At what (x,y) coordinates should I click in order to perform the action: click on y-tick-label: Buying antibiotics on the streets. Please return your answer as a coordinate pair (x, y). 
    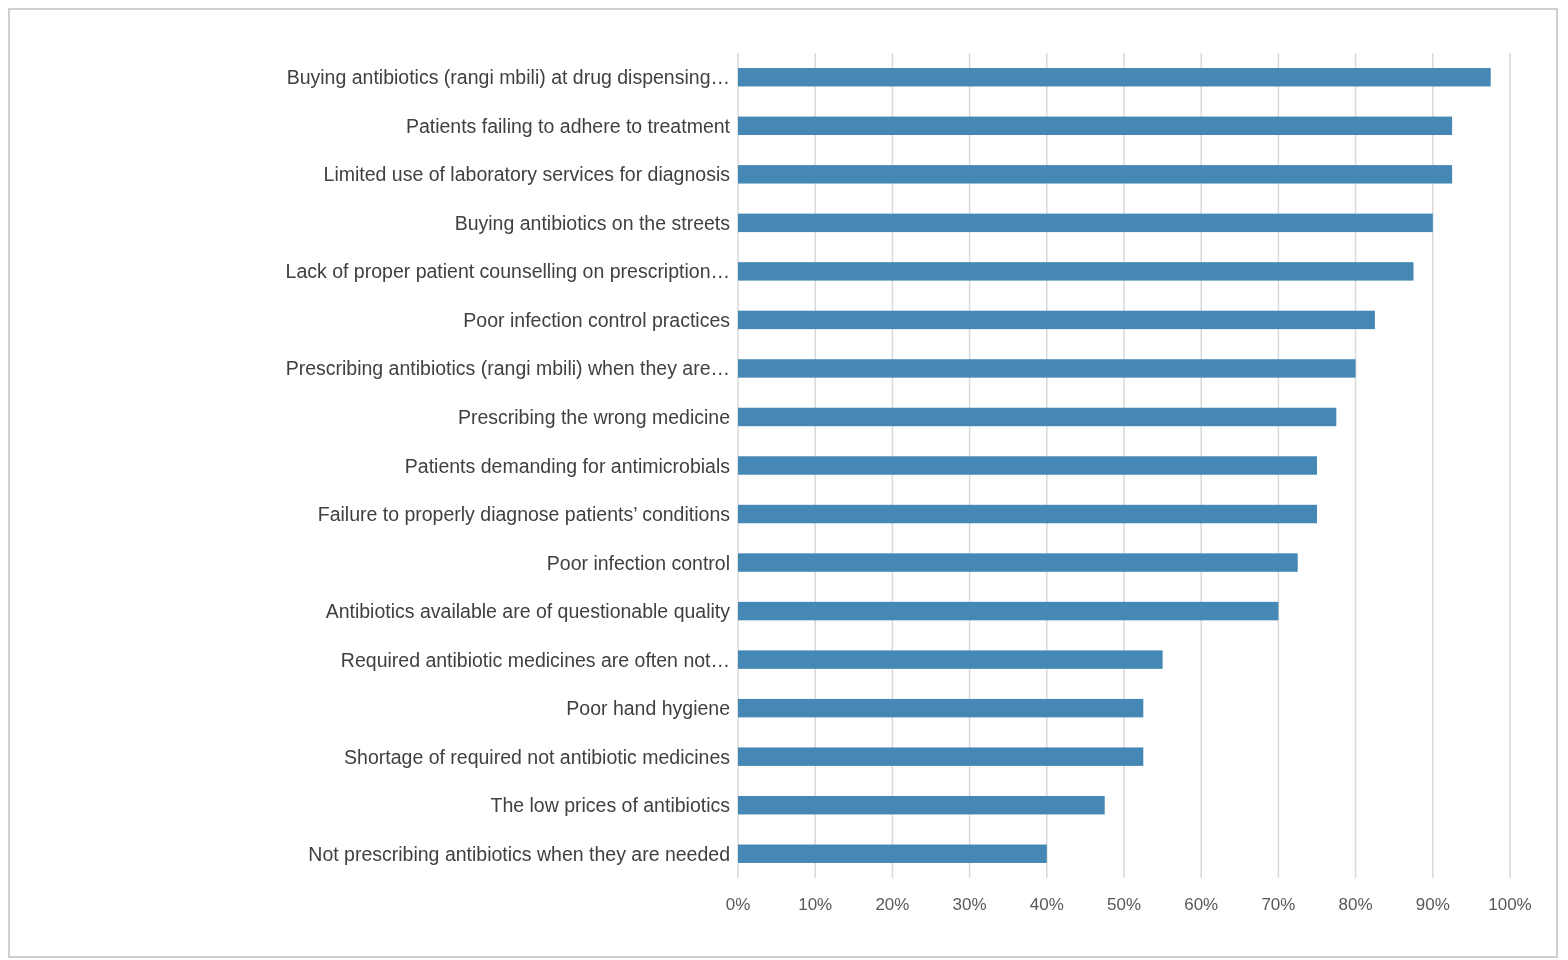
    Looking at the image, I should click on (592, 222).